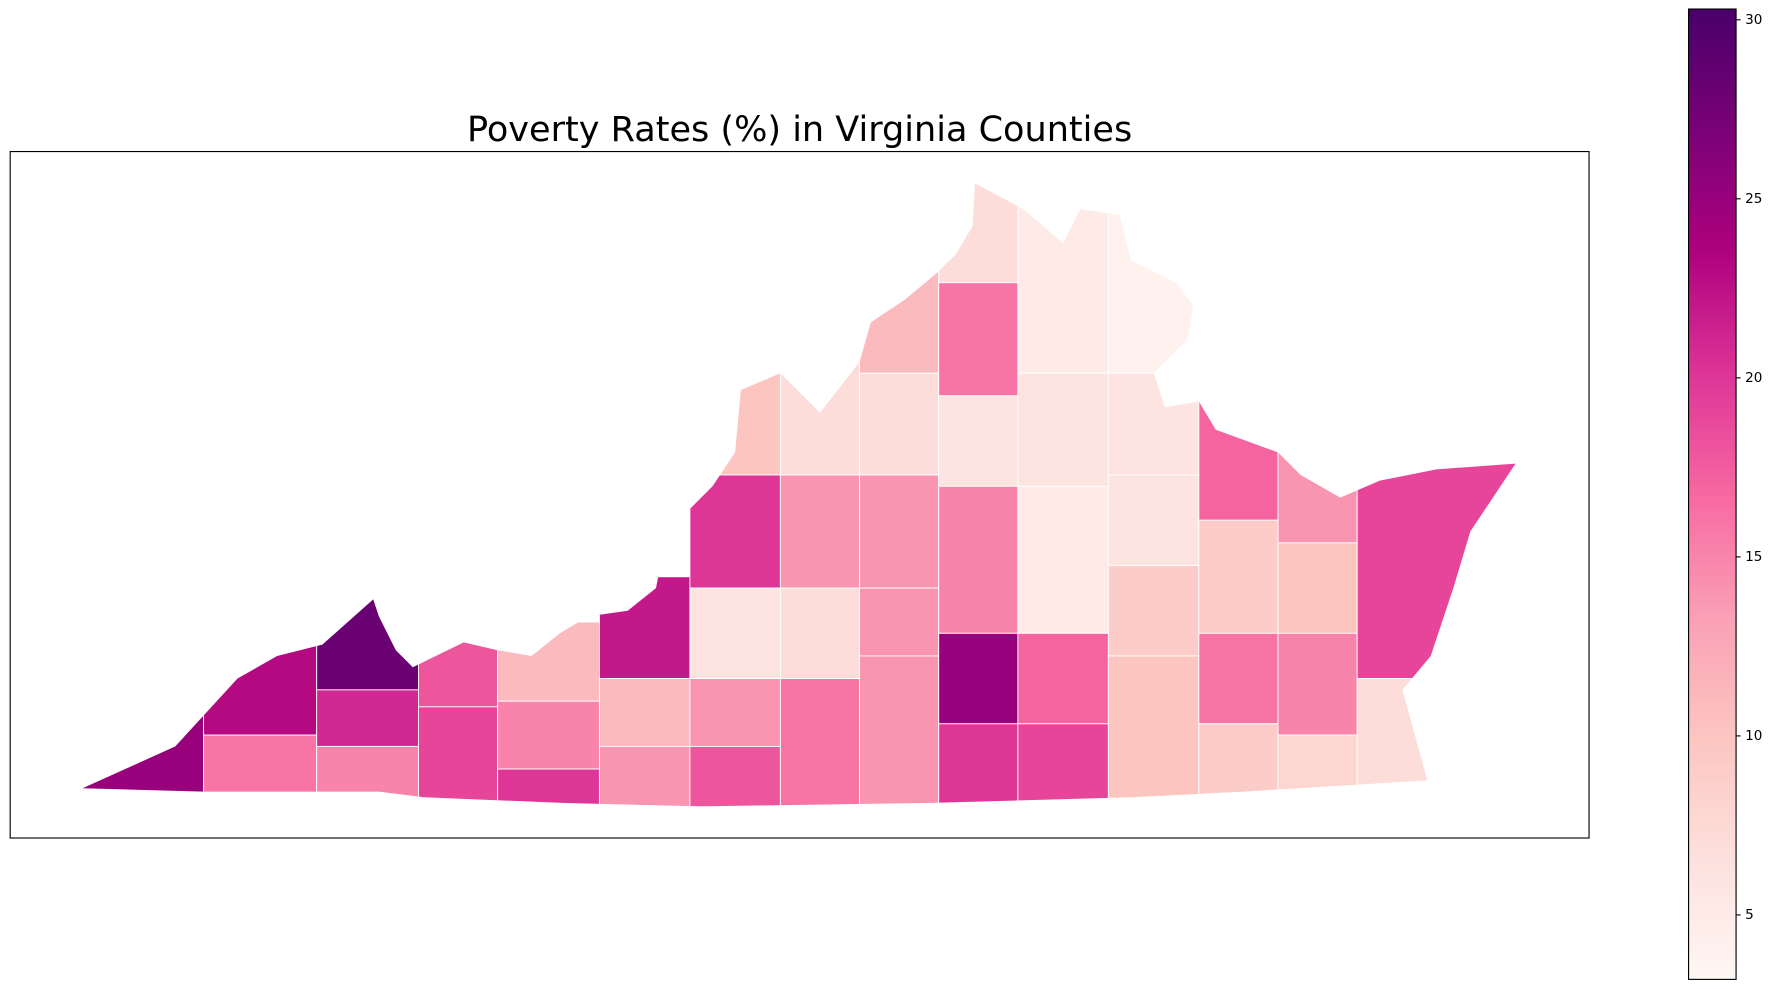 This screenshot has width=1770, height=989. I want to click on colorbar-tick-label: 30, so click(1753, 20).